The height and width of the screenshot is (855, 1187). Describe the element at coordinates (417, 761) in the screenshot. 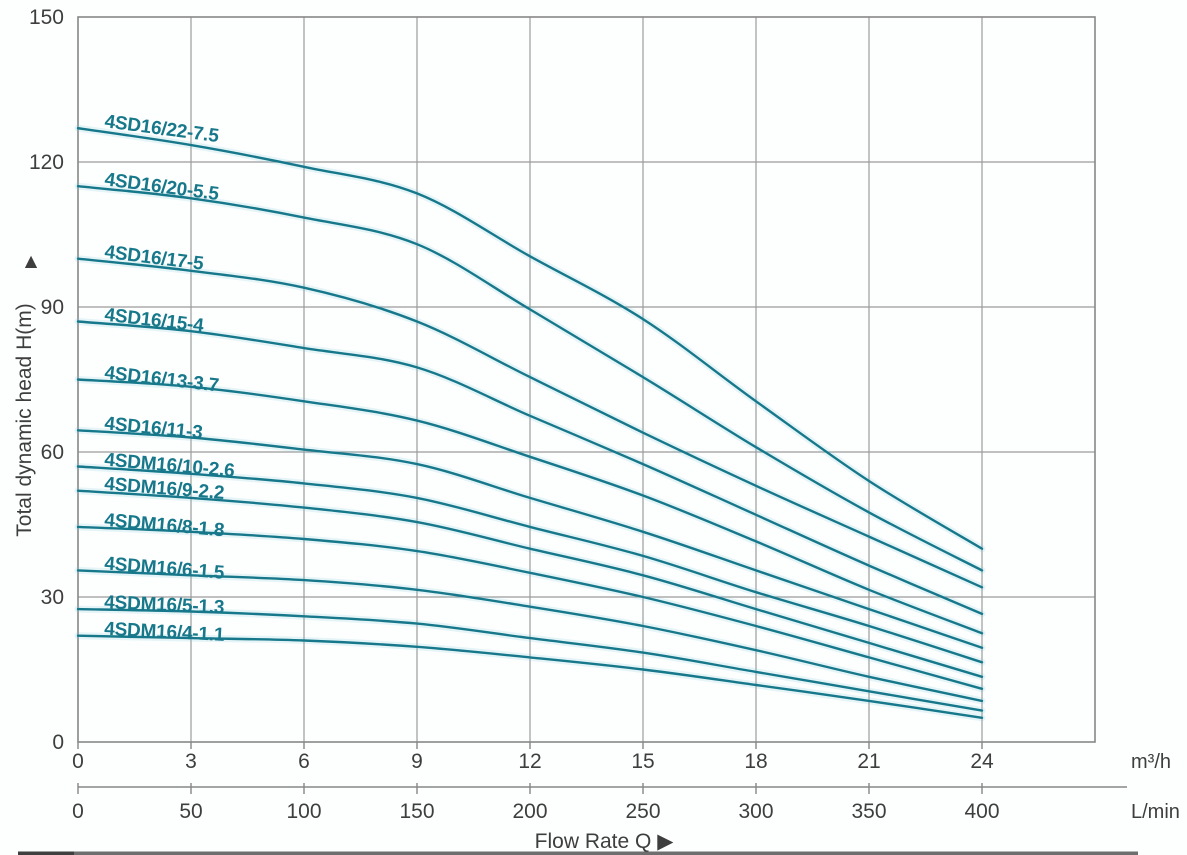

I see `x-tick-label-m3h: 9` at that location.